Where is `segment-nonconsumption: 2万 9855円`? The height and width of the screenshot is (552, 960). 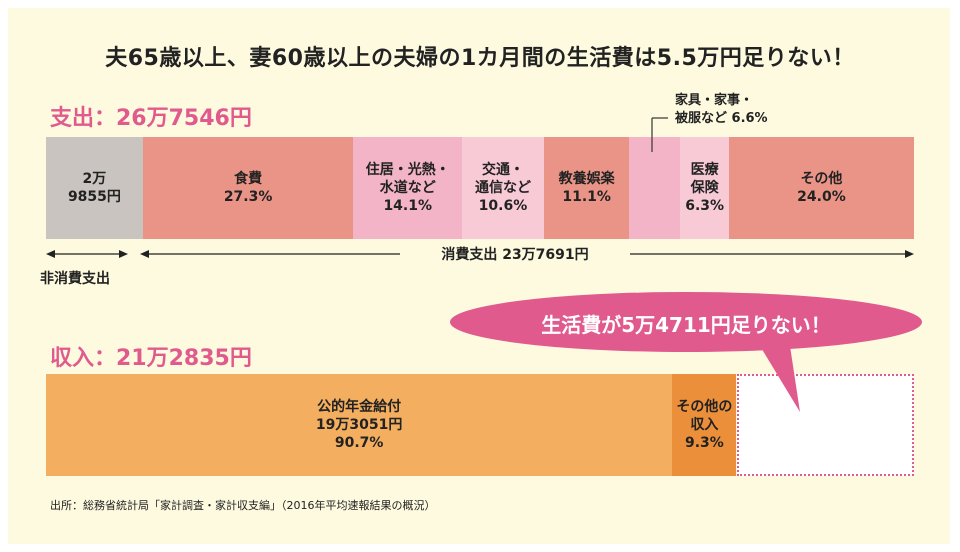 segment-nonconsumption: 2万 9855円 is located at coordinates (94, 188).